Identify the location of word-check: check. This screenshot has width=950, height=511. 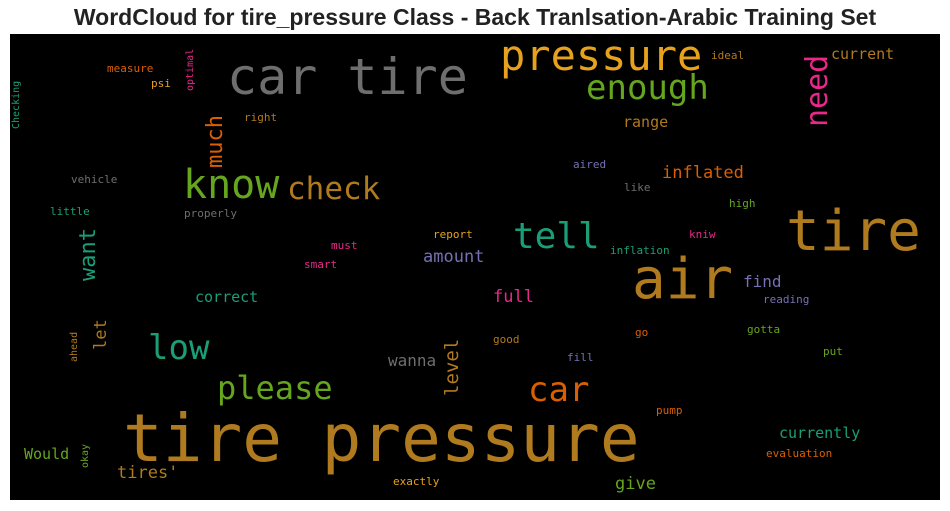
(334, 189).